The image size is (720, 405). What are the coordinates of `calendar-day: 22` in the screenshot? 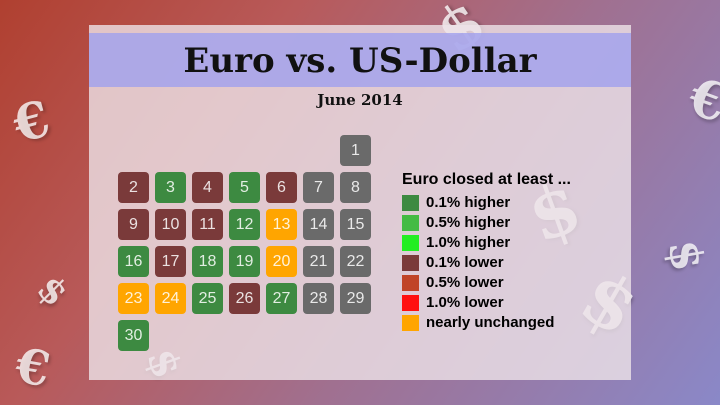 It's located at (355, 261).